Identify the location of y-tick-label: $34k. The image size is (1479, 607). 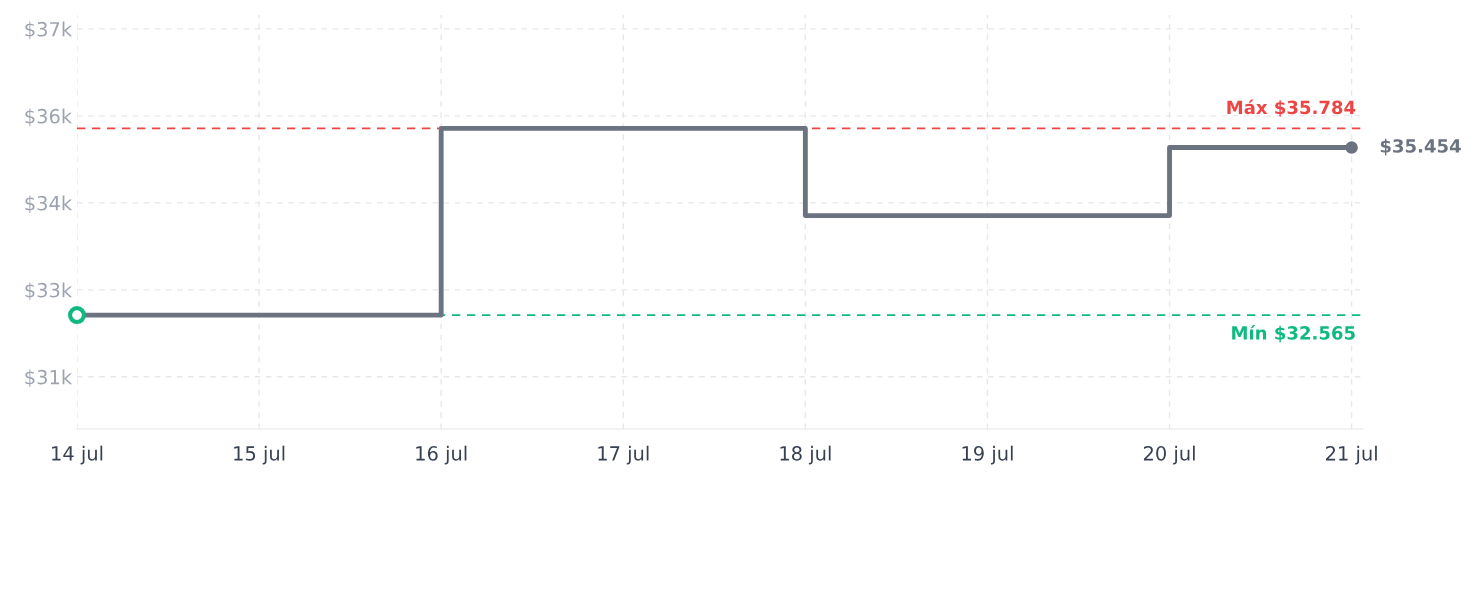
(49, 204).